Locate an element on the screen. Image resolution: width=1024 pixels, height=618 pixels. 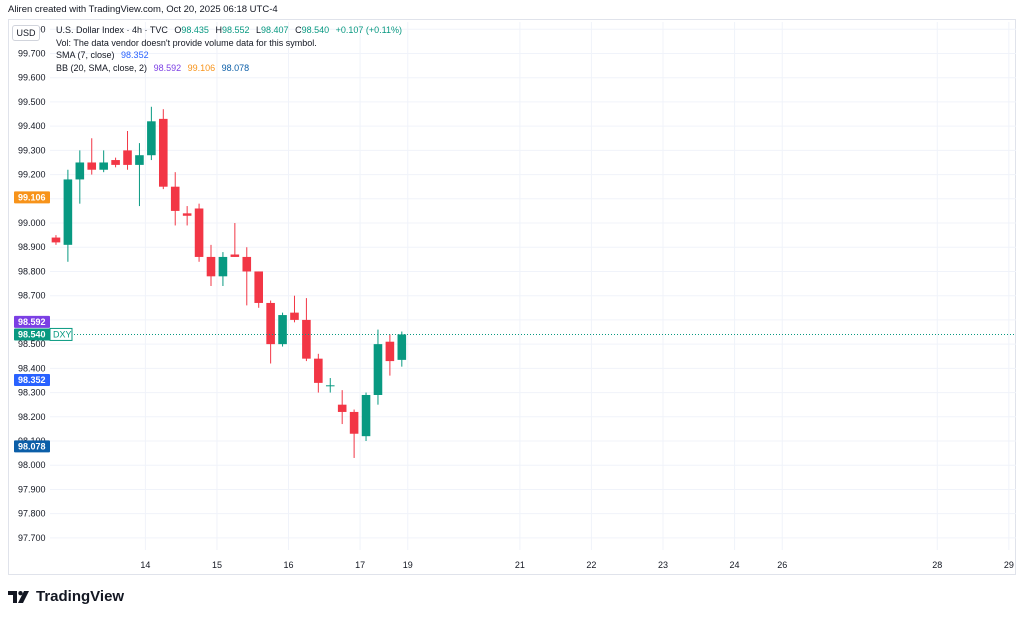
bb-label: BB (20, SMA, close, 2) is located at coordinates (102, 67).